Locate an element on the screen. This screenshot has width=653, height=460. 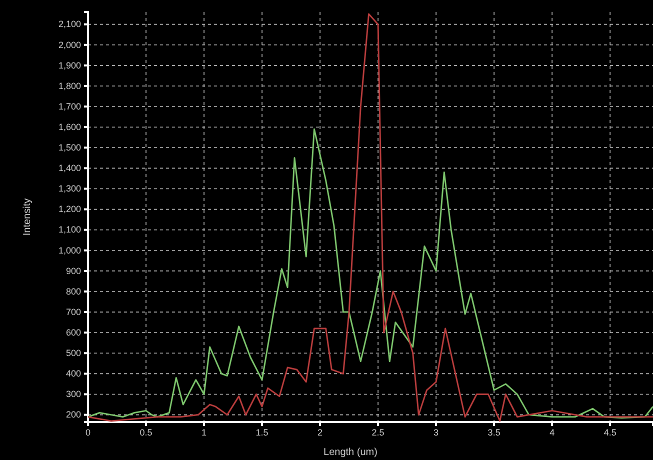
x-tick-label: 0.5 is located at coordinates (146, 432).